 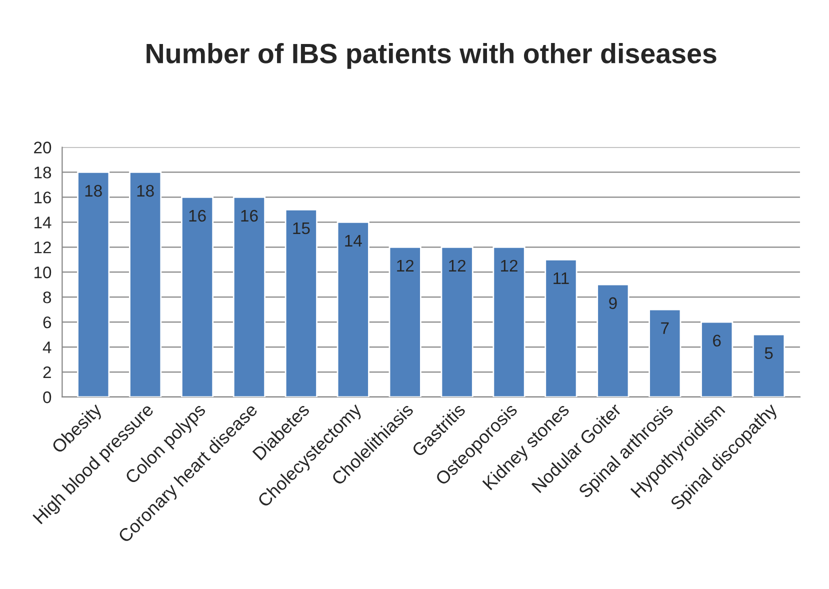 What do you see at coordinates (47, 322) in the screenshot?
I see `y-tick-label: 6` at bounding box center [47, 322].